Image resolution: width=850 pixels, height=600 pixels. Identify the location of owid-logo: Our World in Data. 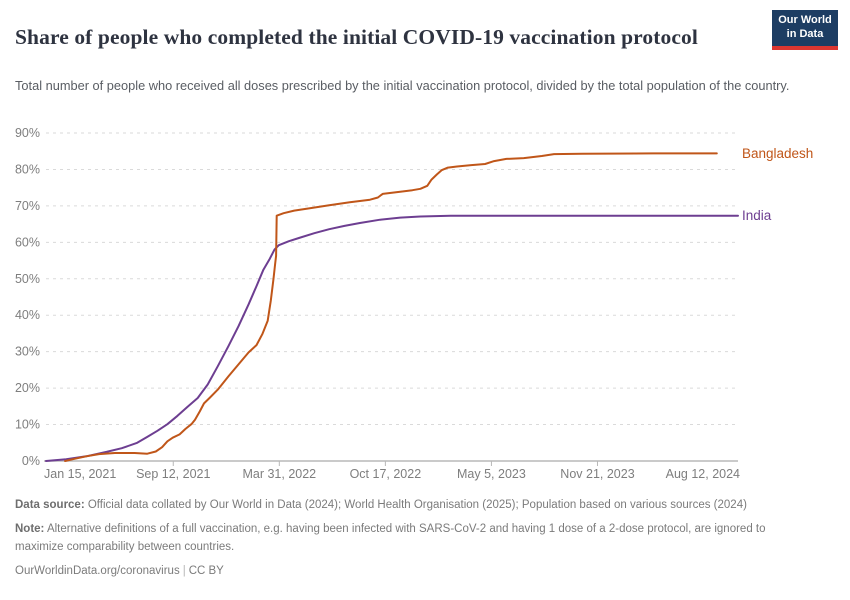
(805, 30).